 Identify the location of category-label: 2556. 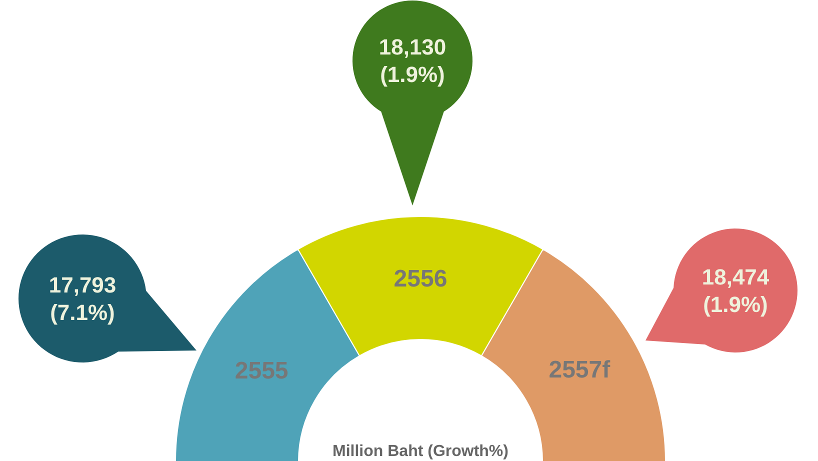
(421, 279).